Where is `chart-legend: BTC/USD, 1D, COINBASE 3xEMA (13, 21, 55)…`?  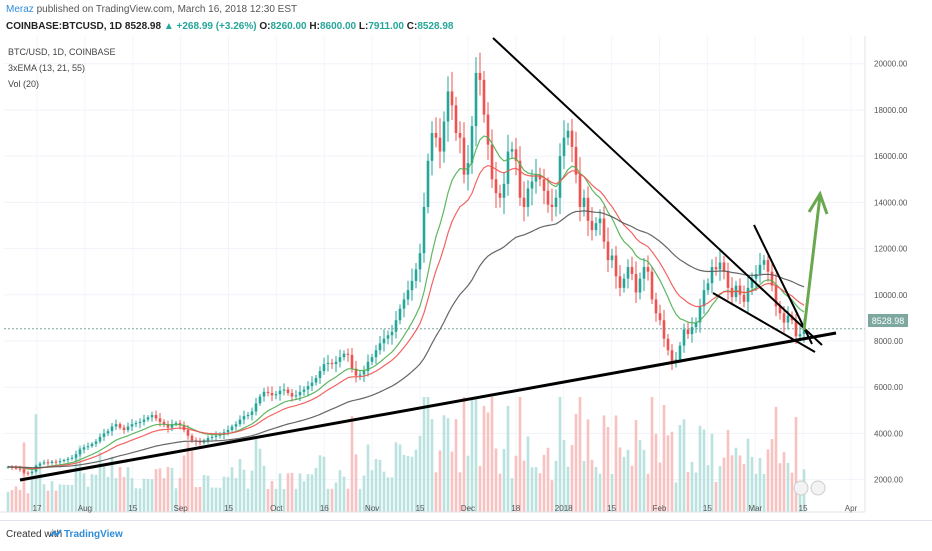 chart-legend: BTC/USD, 1D, COINBASE 3xEMA (13, 21, 55)… is located at coordinates (62, 68).